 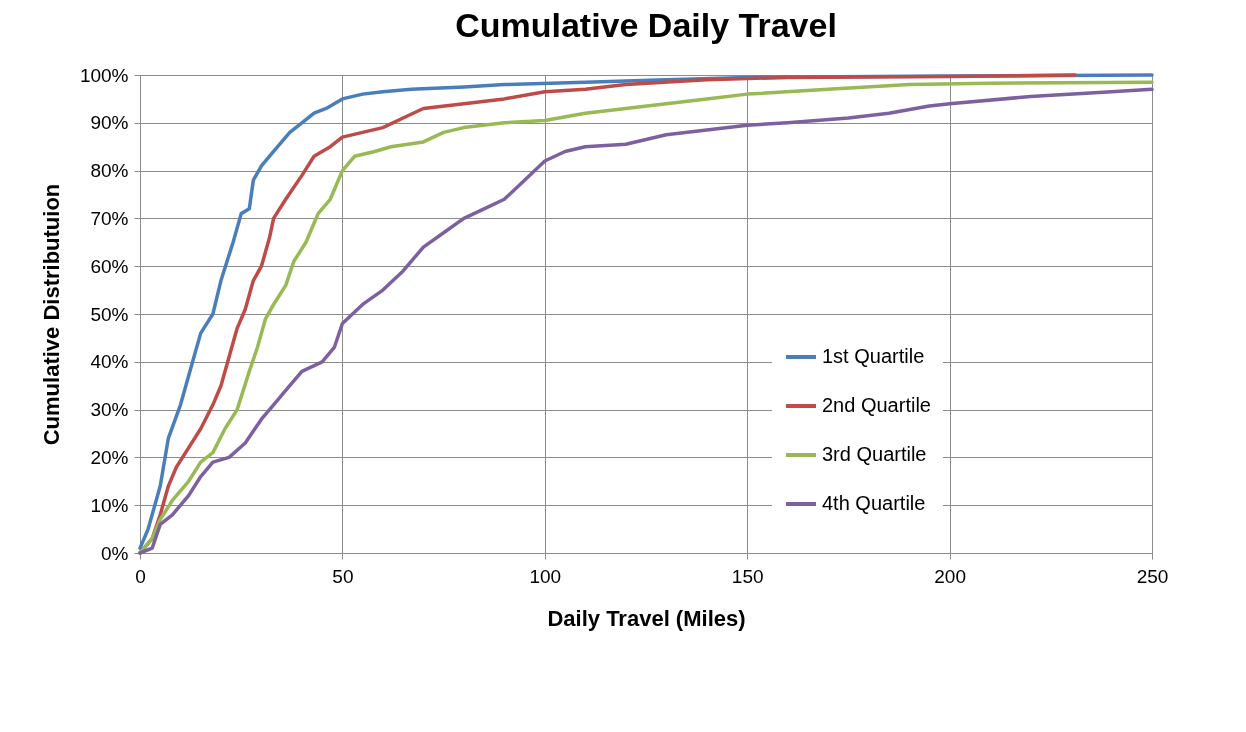 What do you see at coordinates (109, 457) in the screenshot?
I see `y-tick-label: 20%` at bounding box center [109, 457].